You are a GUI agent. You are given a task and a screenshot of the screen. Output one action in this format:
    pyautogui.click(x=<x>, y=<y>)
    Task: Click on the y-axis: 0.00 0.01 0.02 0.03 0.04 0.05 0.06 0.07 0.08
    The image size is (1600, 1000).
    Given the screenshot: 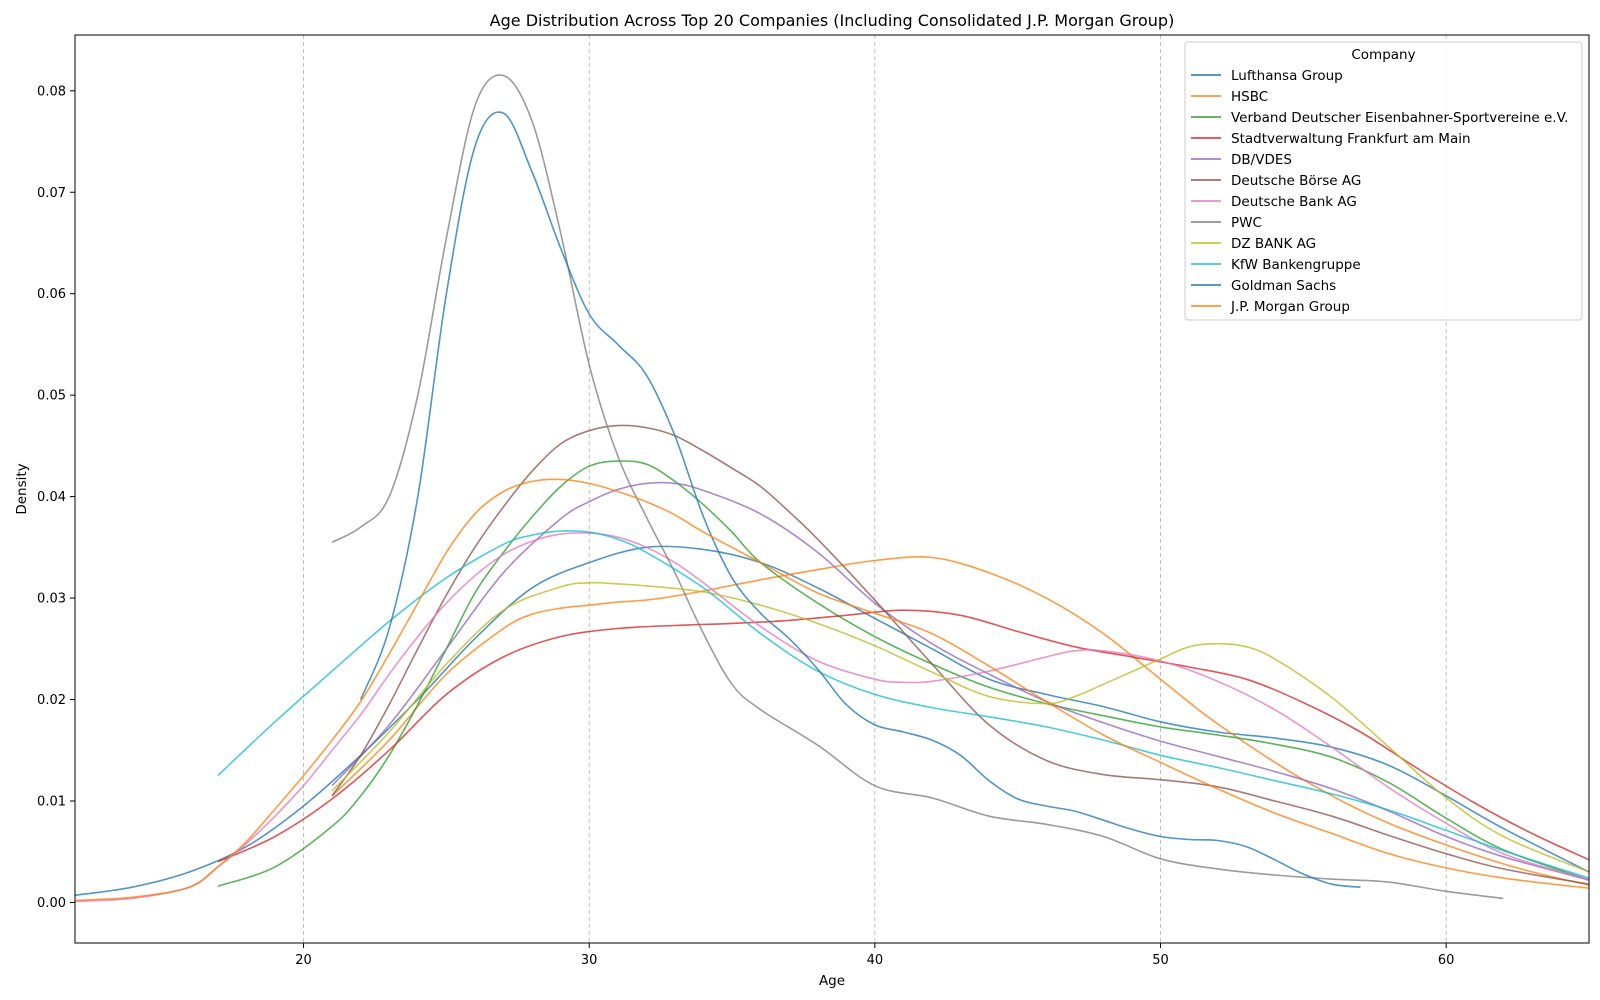 What is the action you would take?
    pyautogui.click(x=56, y=497)
    